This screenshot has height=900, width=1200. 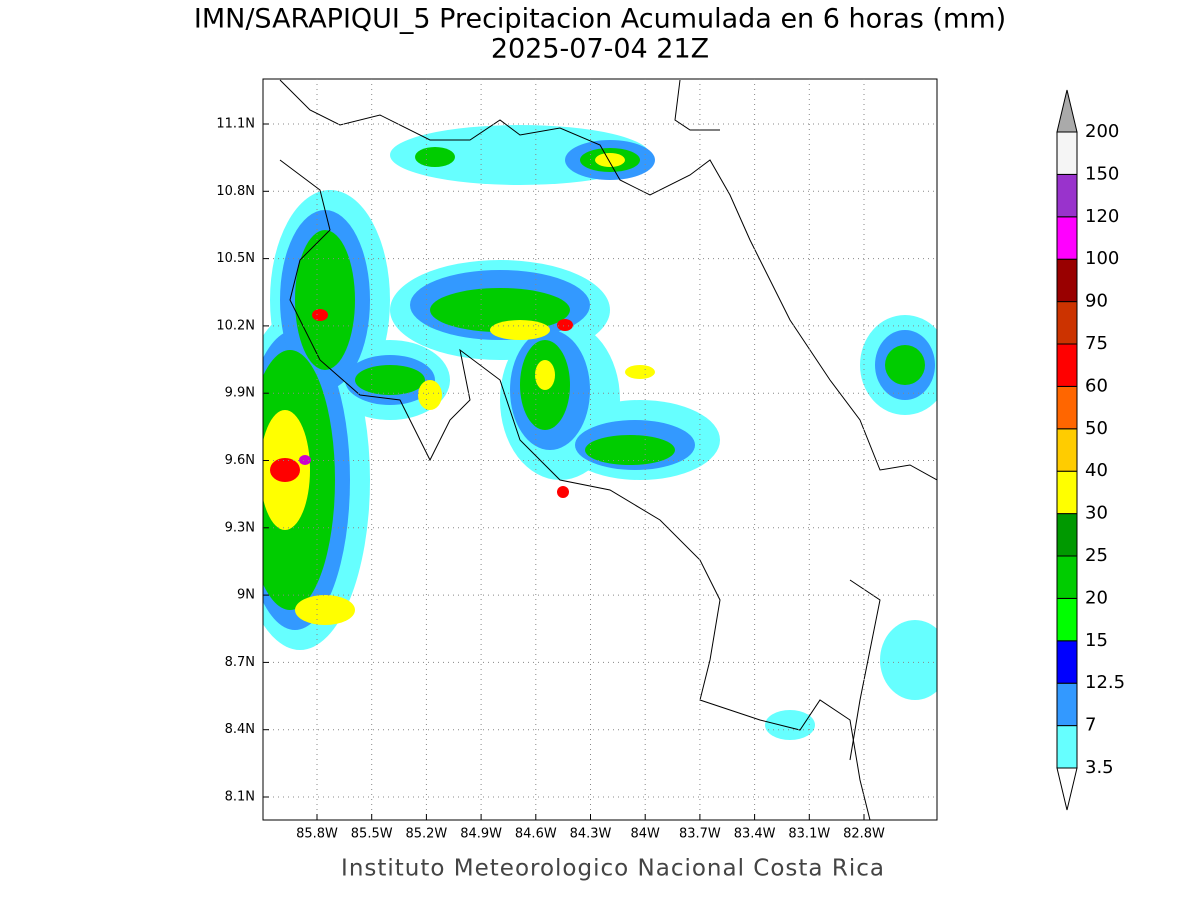 I want to click on colorbar-label: 12.5, so click(x=1105, y=682).